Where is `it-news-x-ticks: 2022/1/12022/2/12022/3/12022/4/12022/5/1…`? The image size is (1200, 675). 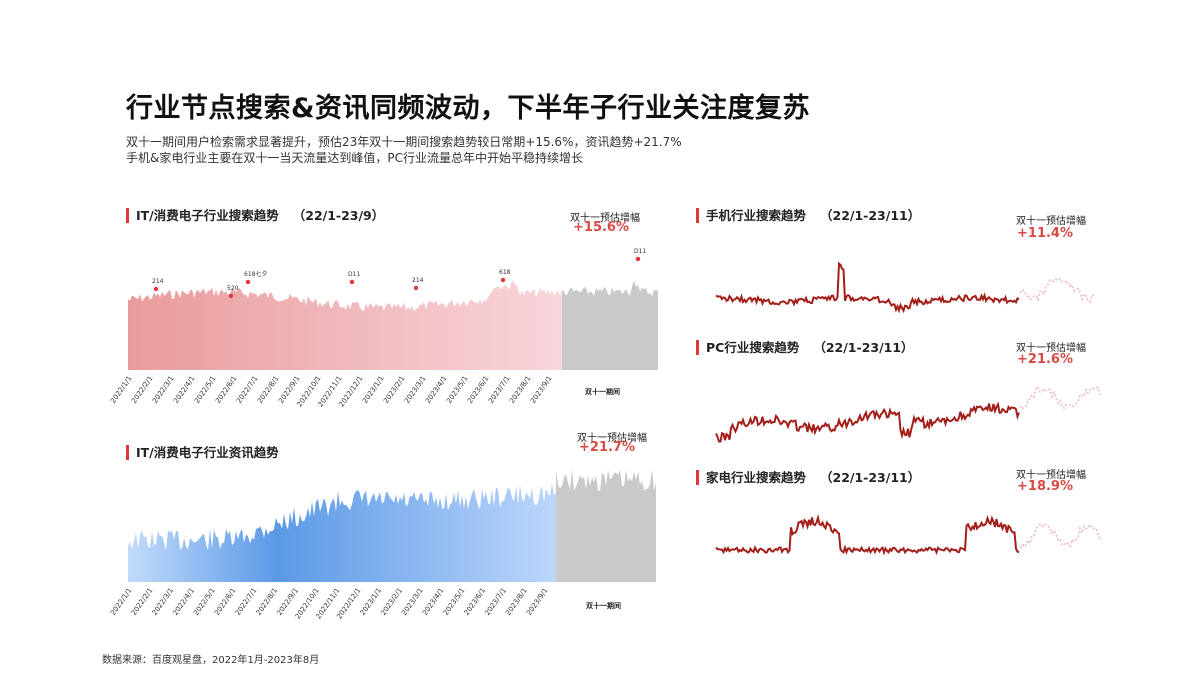 it-news-x-ticks: 2022/1/12022/2/12022/3/12022/4/12022/5/1… is located at coordinates (329, 604).